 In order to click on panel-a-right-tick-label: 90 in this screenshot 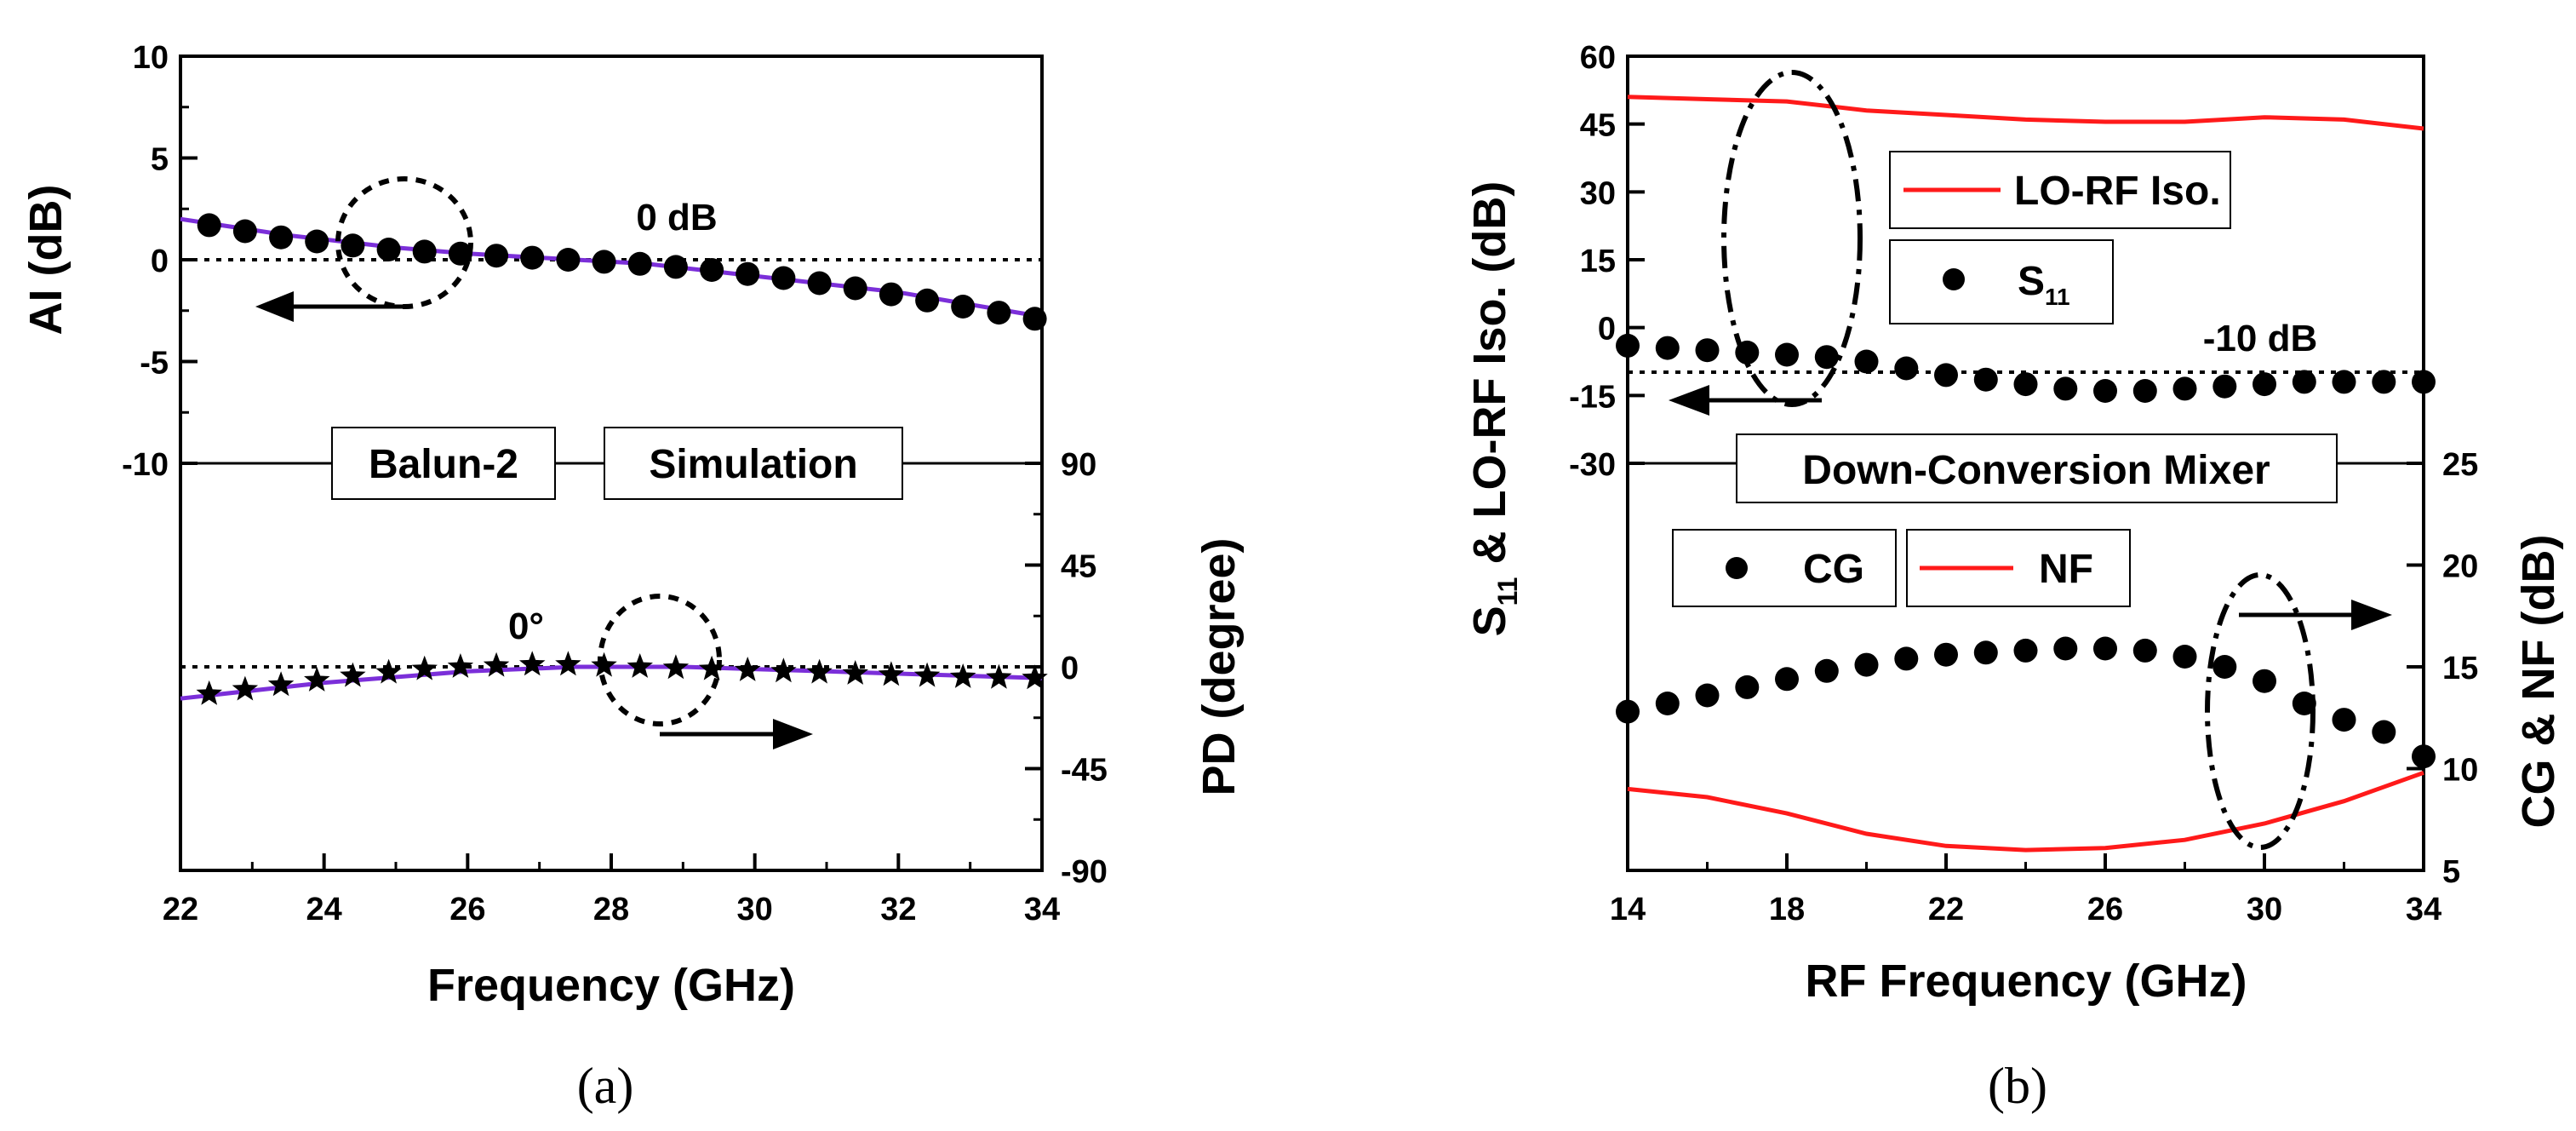, I will do `click(1079, 465)`.